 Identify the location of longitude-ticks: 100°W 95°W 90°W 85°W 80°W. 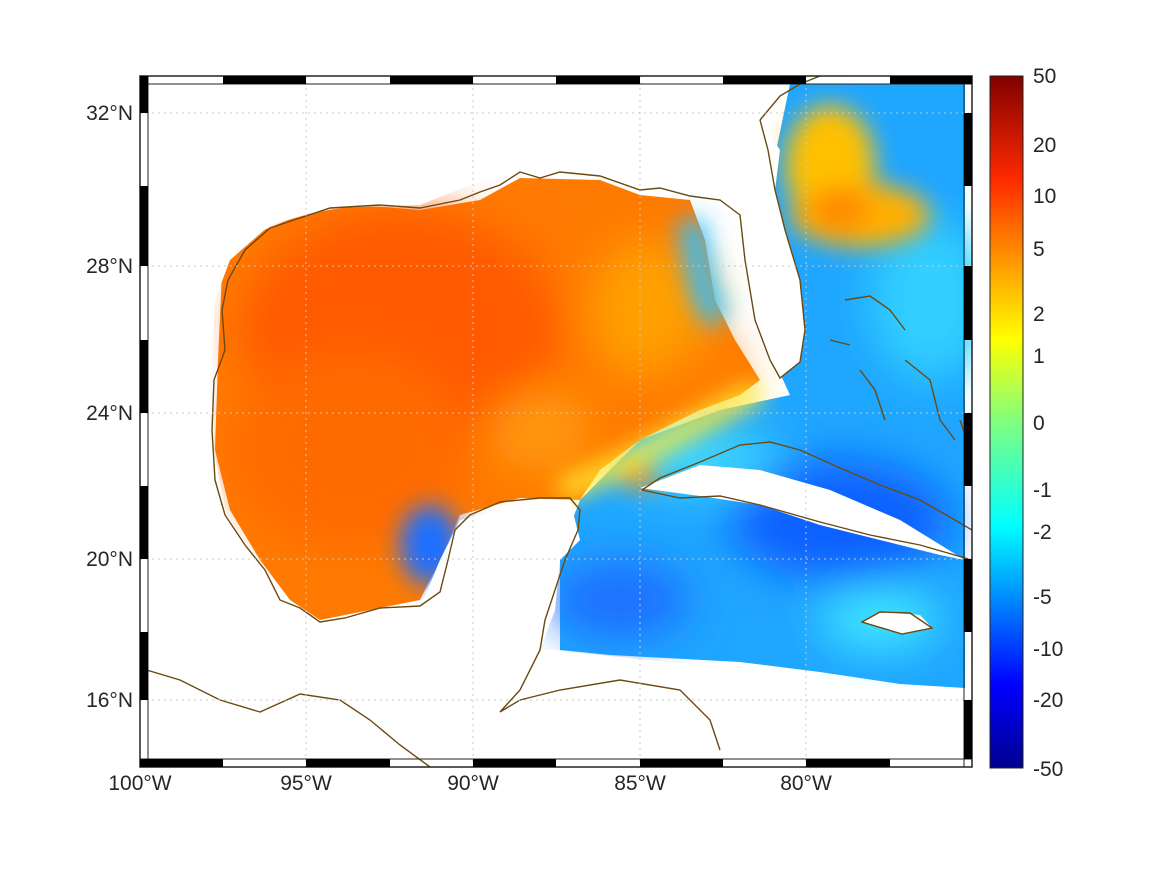
(470, 783).